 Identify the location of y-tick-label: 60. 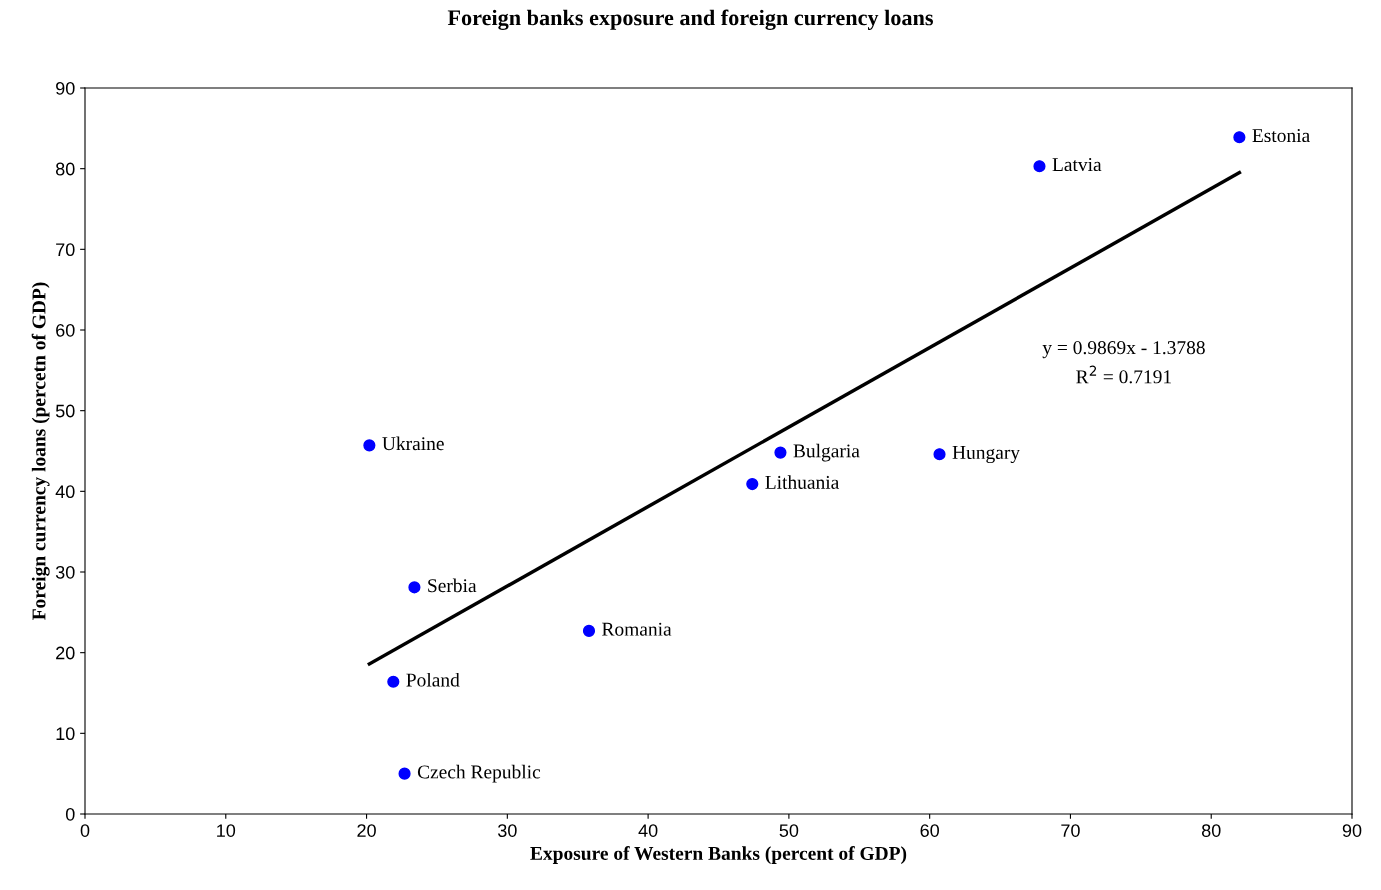
(65, 330).